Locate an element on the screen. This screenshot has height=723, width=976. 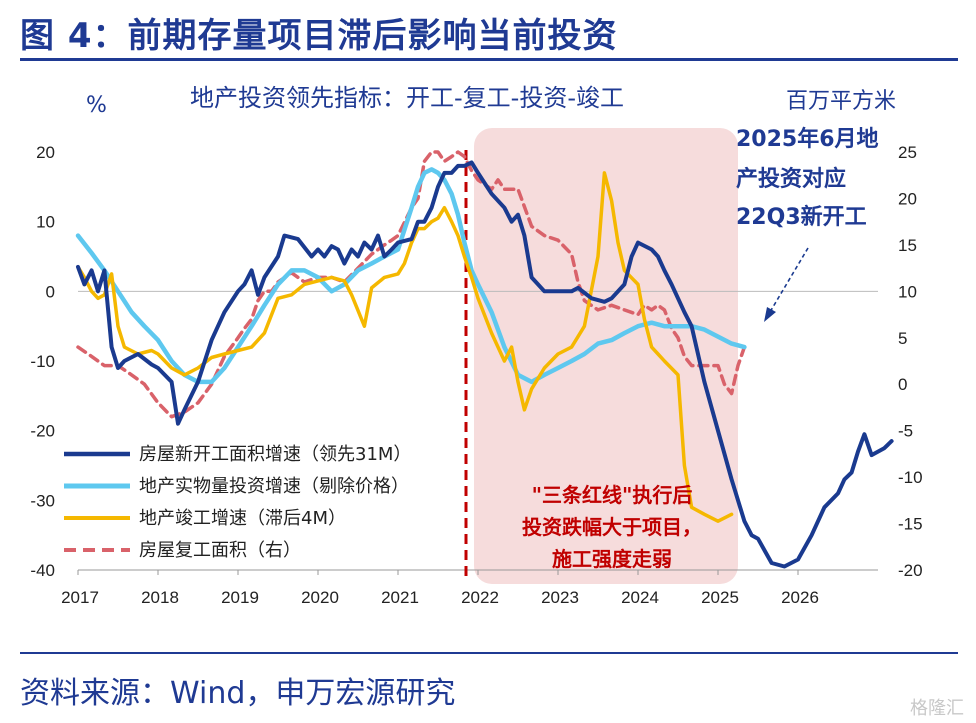
shade-note-line-2: 投资跌幅大于项目， is located at coordinates (612, 527).